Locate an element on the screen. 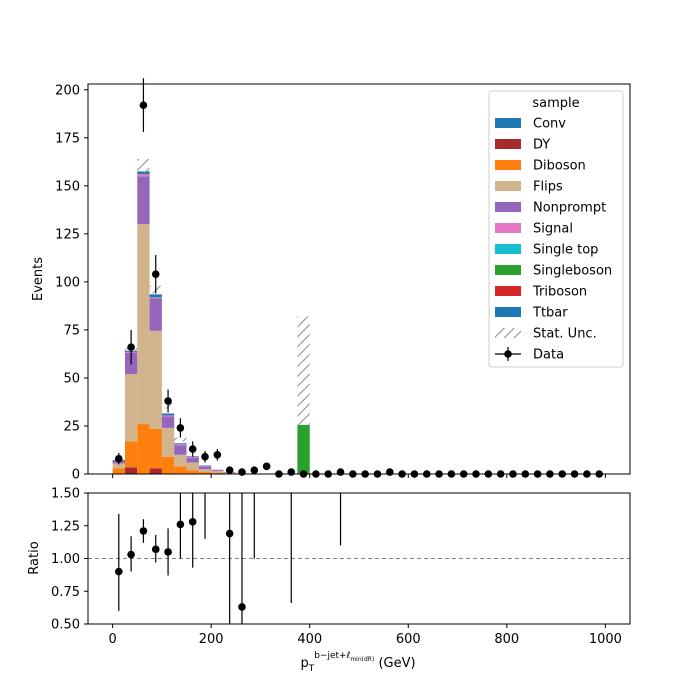 This screenshot has width=700, height=700. y-tick-label: 0 is located at coordinates (76, 475).